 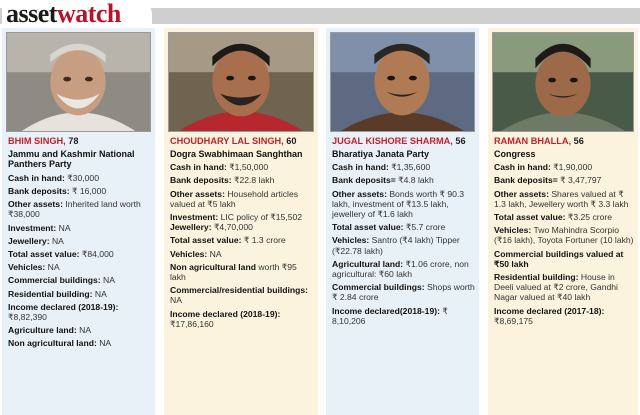 What do you see at coordinates (396, 245) in the screenshot?
I see `field-value: Santro (₹4 lakh) Tipper (₹22.78 lakh)` at bounding box center [396, 245].